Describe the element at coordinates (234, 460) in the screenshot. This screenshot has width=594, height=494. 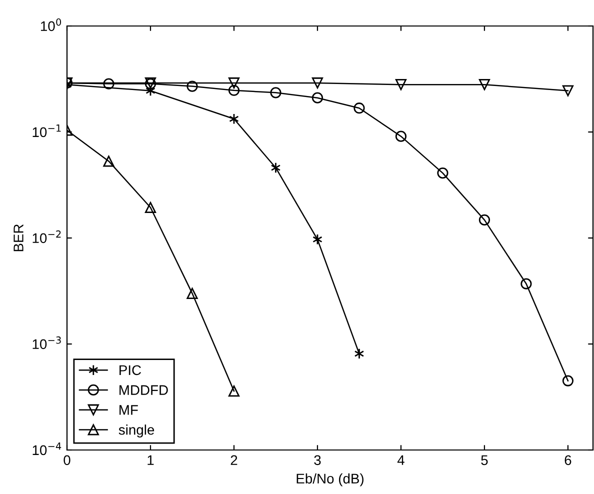
I see `x-tick-label: 2` at that location.